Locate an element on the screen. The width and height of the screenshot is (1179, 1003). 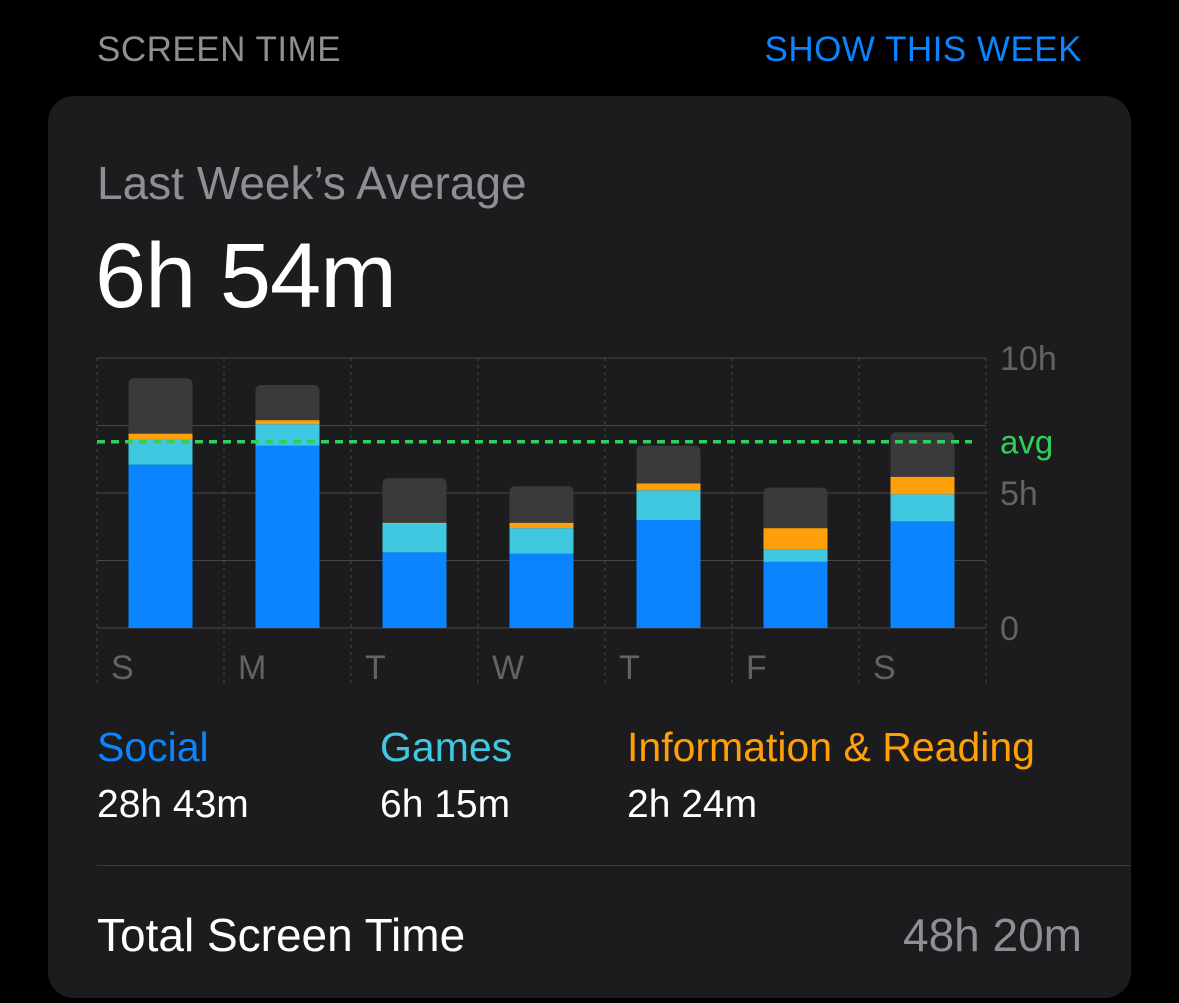
legend-info-reading: Information & Reading 2h 24m is located at coordinates (831, 775).